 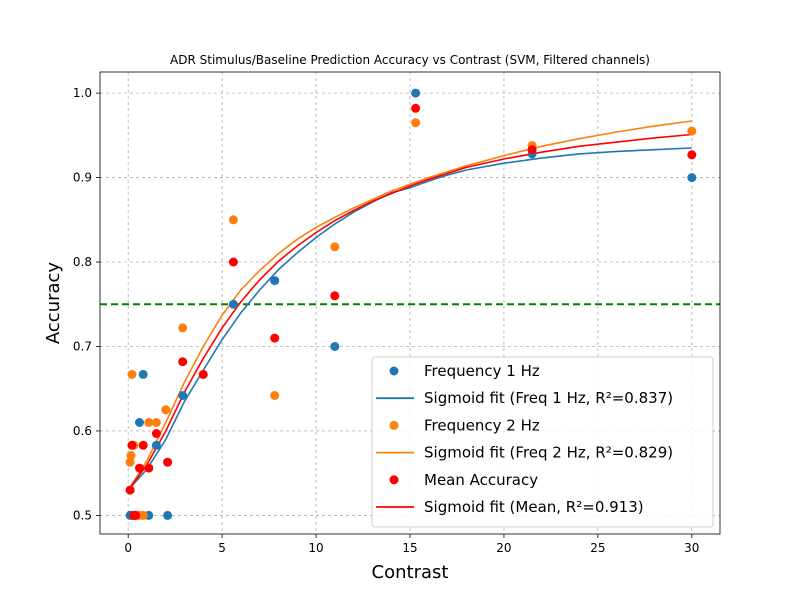 I want to click on y-axis-label: Accuracy, so click(x=53, y=303).